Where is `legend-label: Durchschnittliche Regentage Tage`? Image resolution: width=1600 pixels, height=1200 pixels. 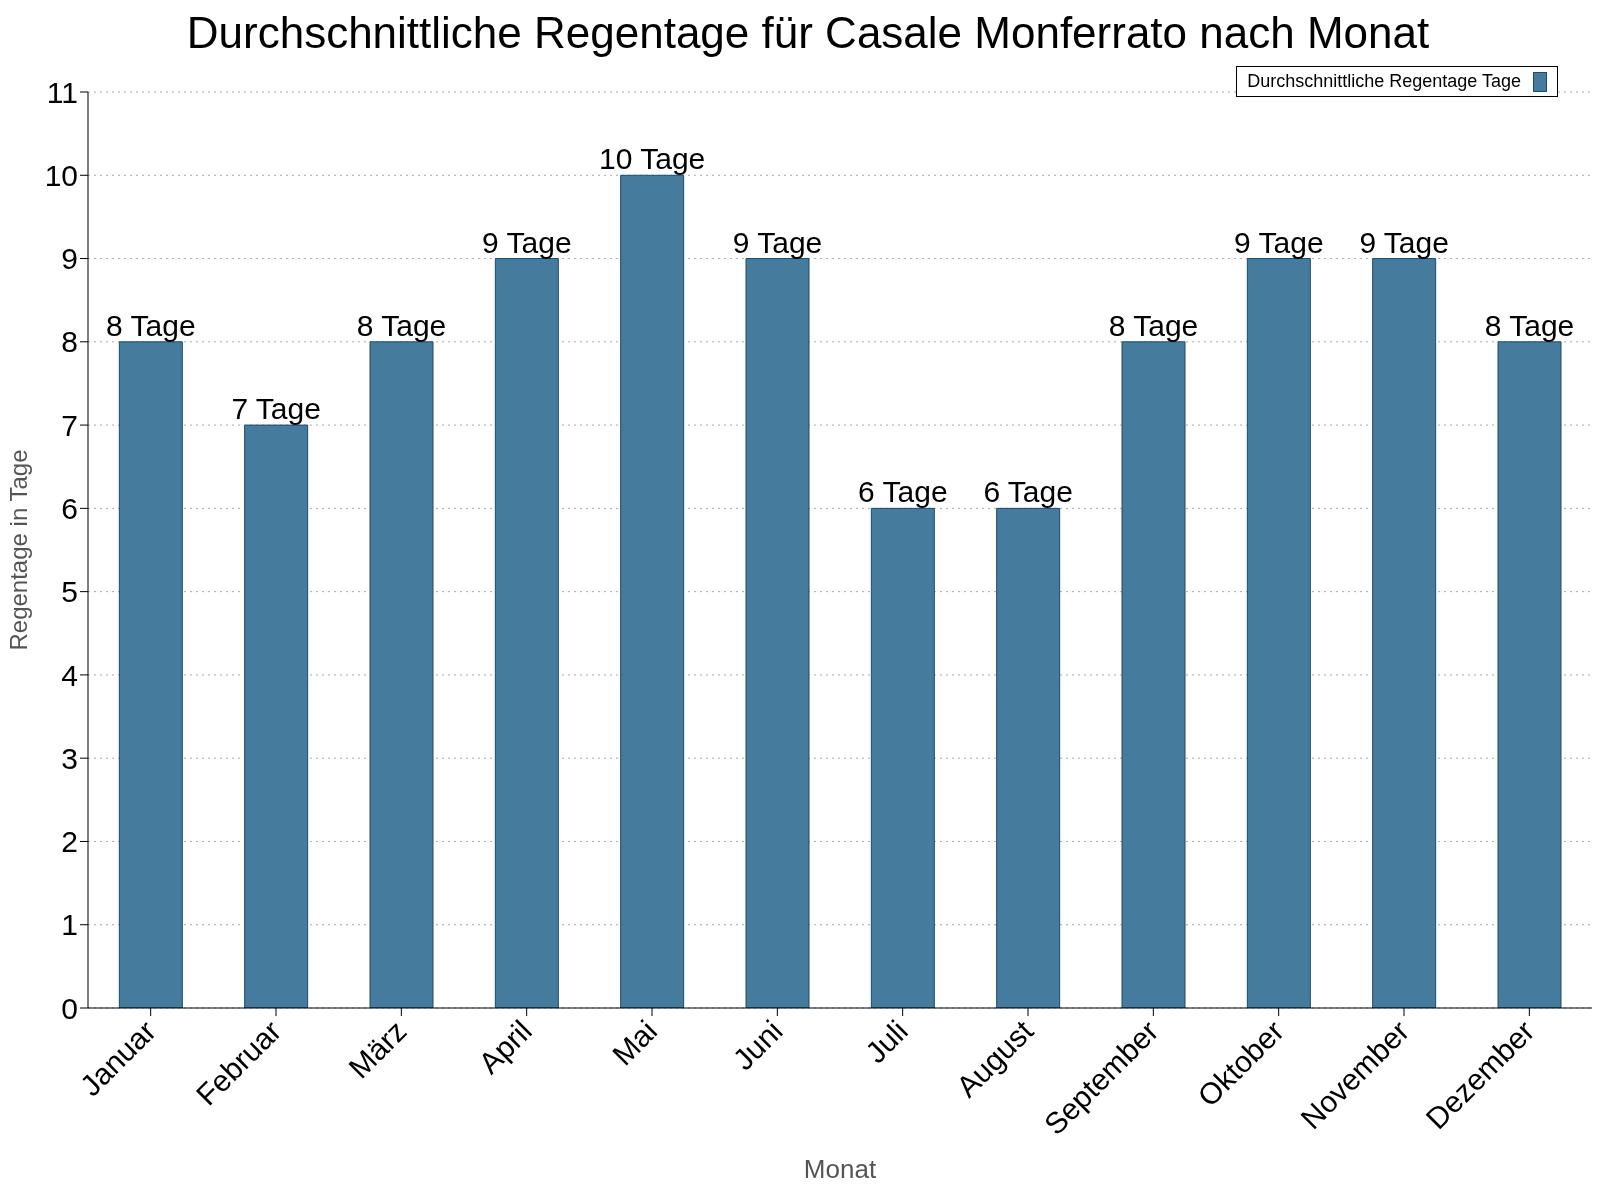
legend-label: Durchschnittliche Regentage Tage is located at coordinates (1384, 81).